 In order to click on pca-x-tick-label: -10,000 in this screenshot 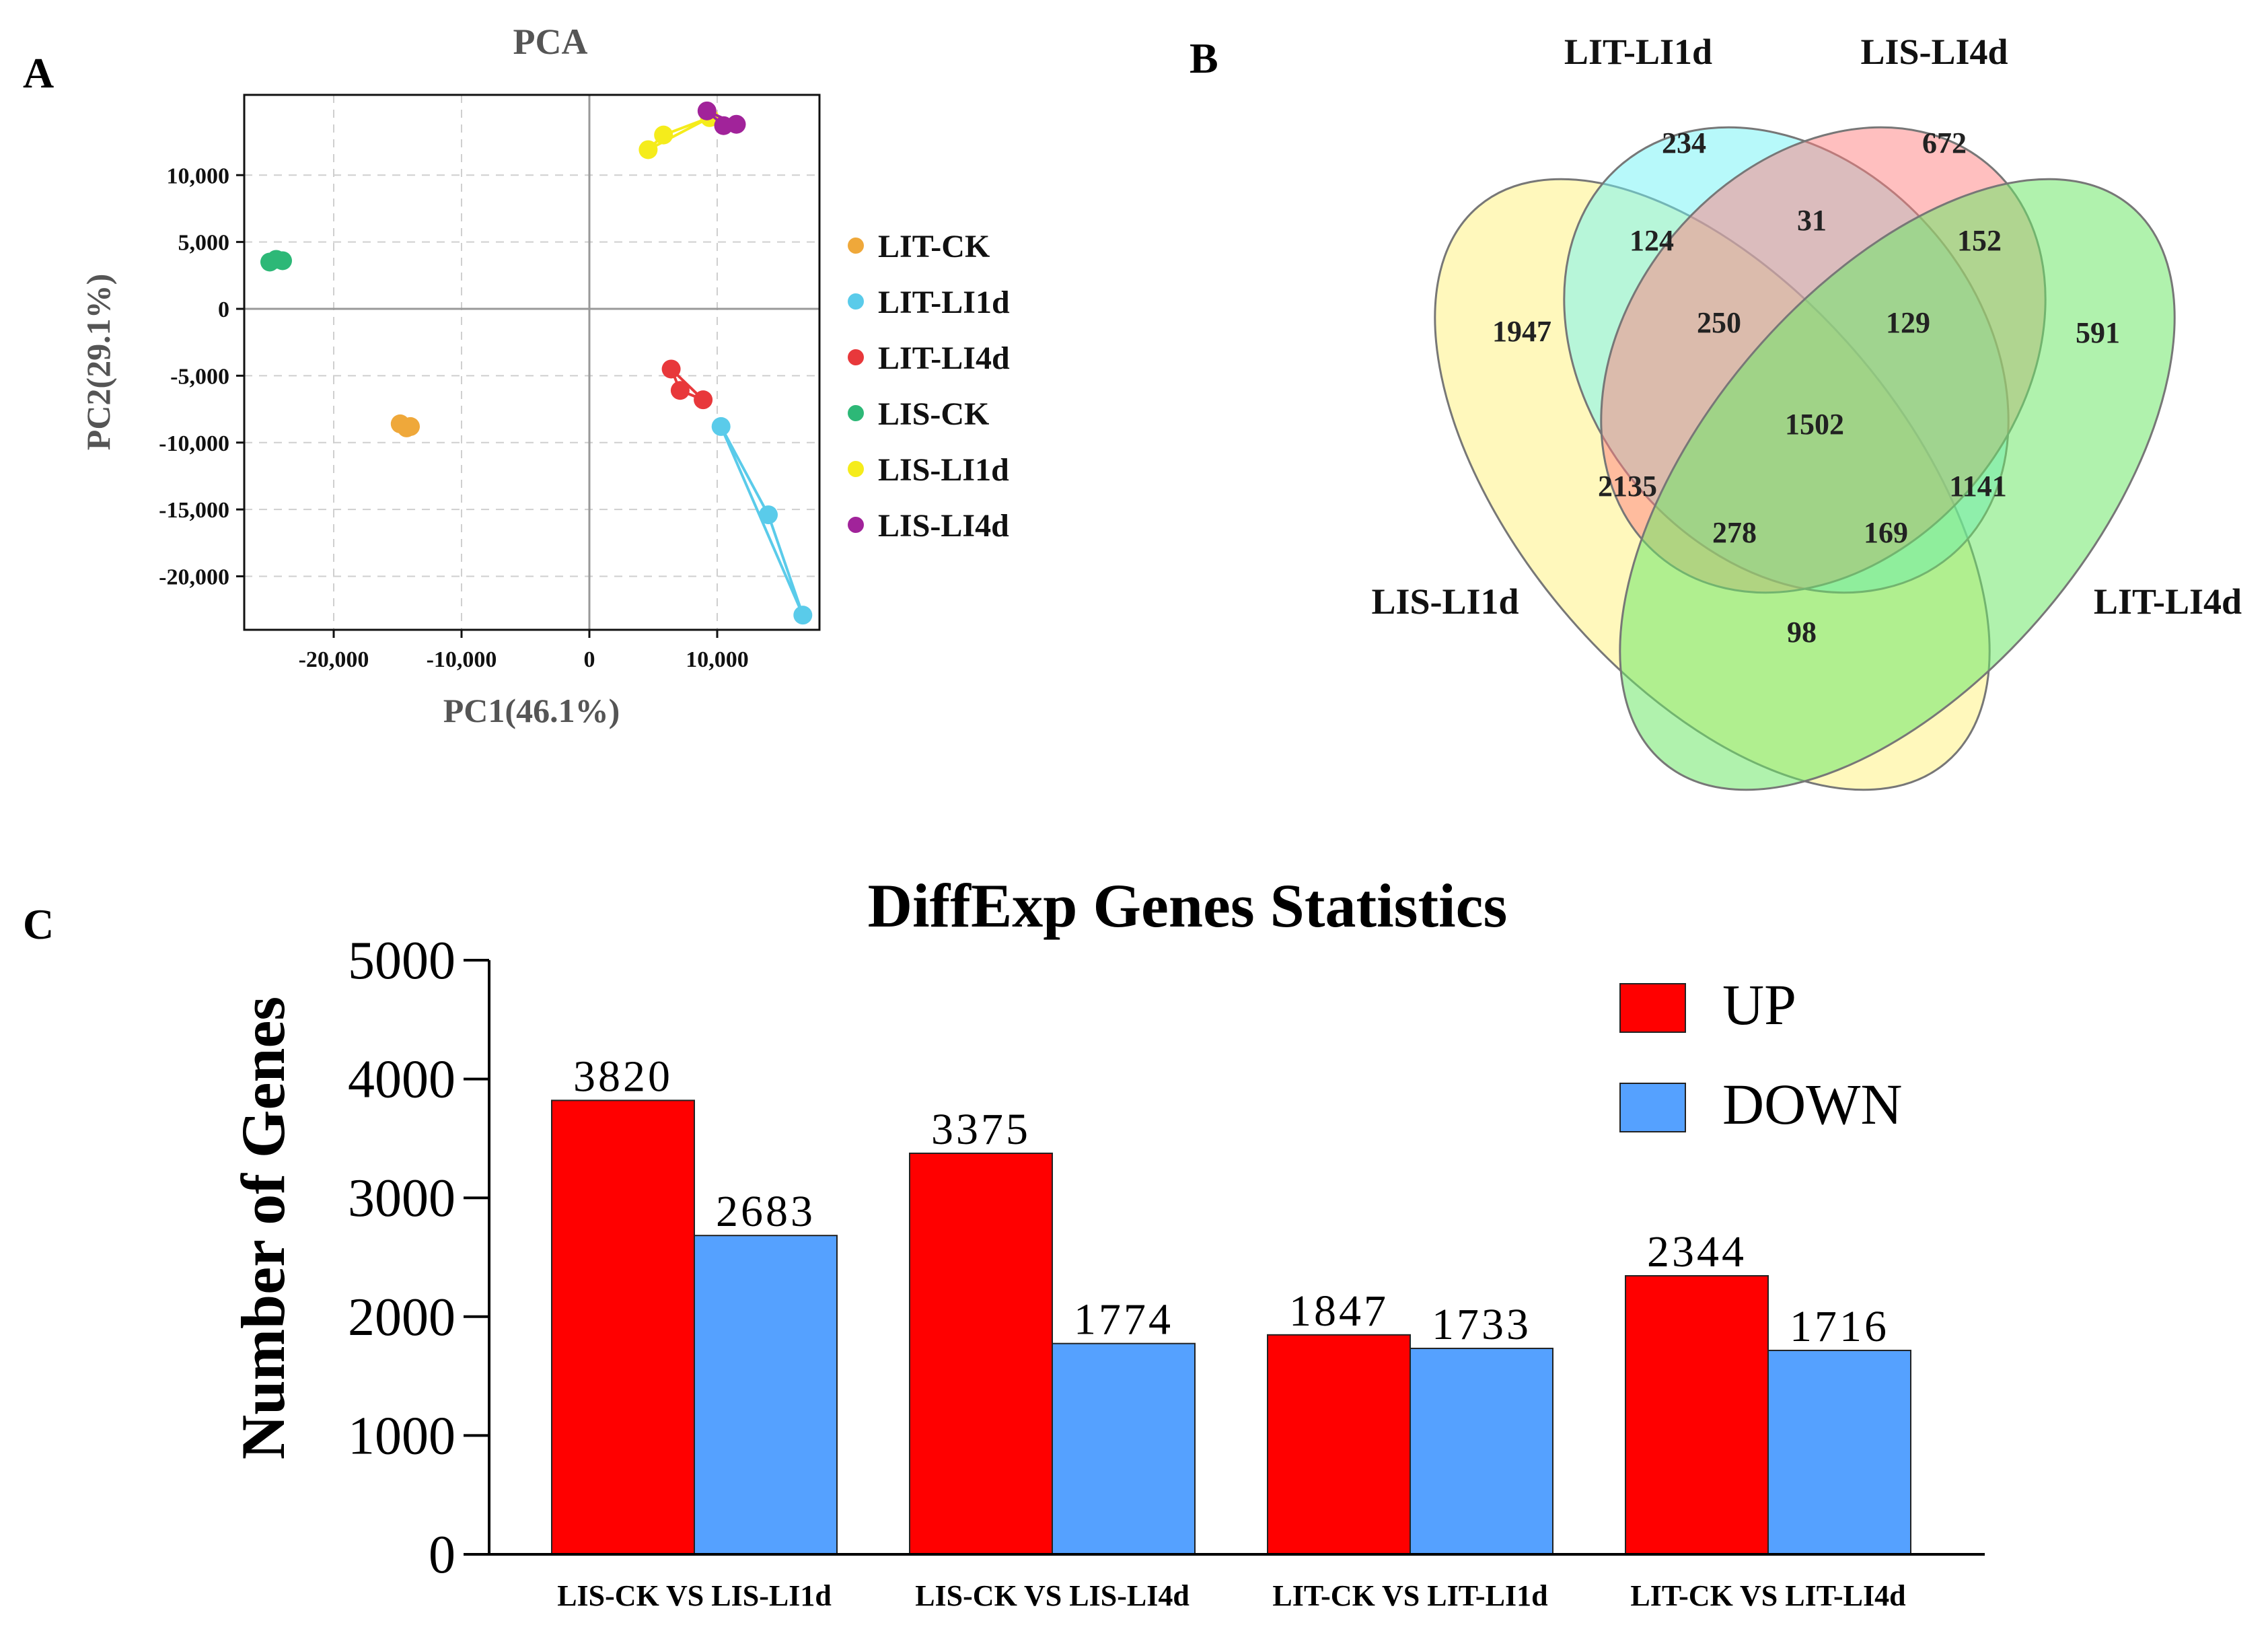, I will do `click(462, 659)`.